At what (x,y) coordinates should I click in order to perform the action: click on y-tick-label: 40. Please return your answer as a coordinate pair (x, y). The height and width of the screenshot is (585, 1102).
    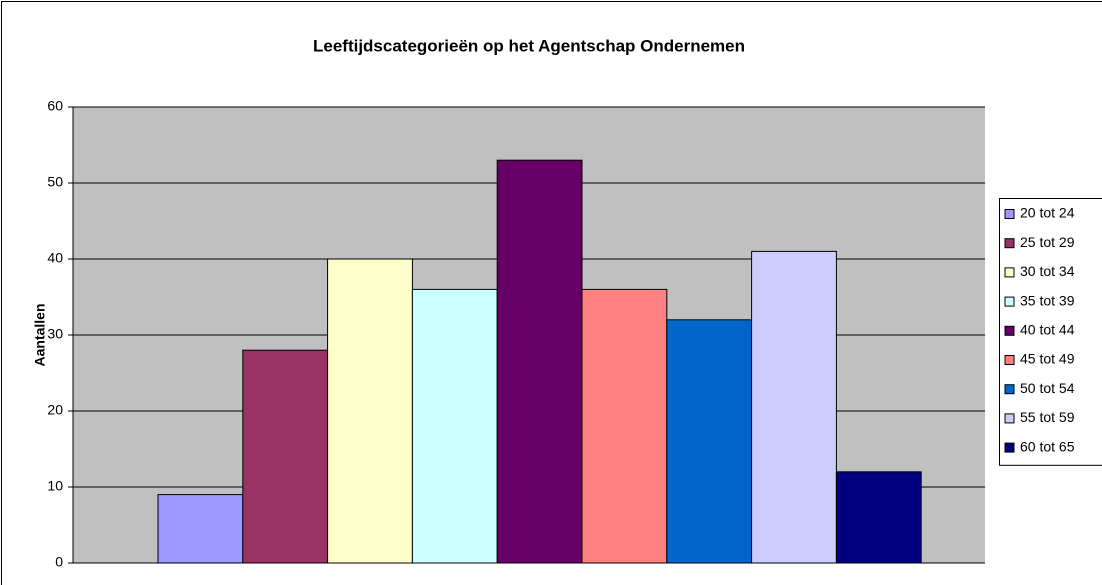
    Looking at the image, I should click on (55, 258).